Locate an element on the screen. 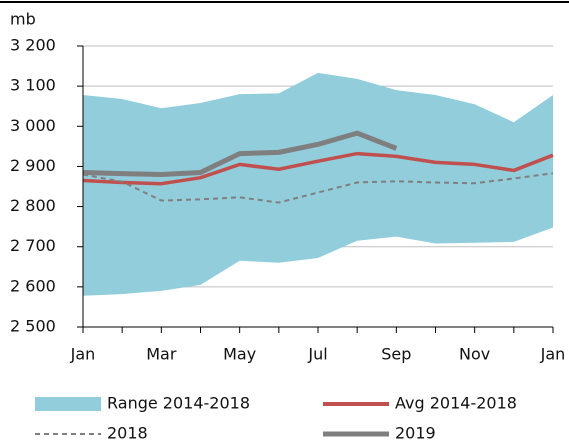 This screenshot has width=569, height=442. x-tick-label: May is located at coordinates (239, 354).